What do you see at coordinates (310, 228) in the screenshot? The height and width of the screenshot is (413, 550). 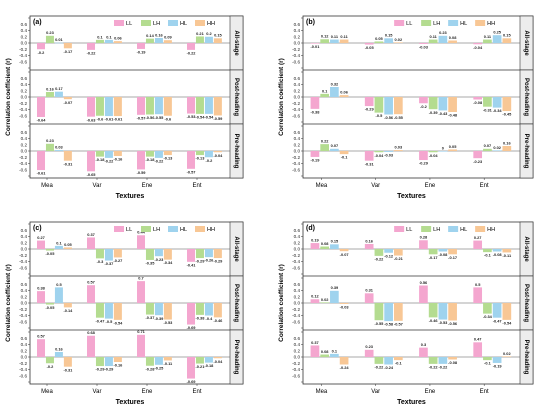 I see `panel-label: (d)` at bounding box center [310, 228].